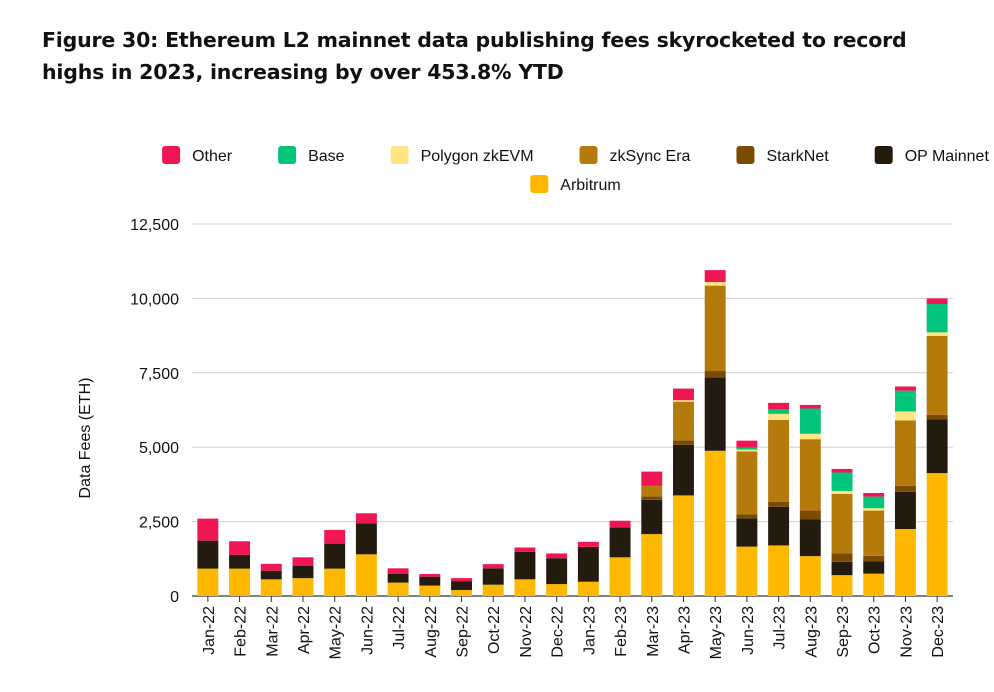  I want to click on x-tick-label: May-23, so click(716, 632).